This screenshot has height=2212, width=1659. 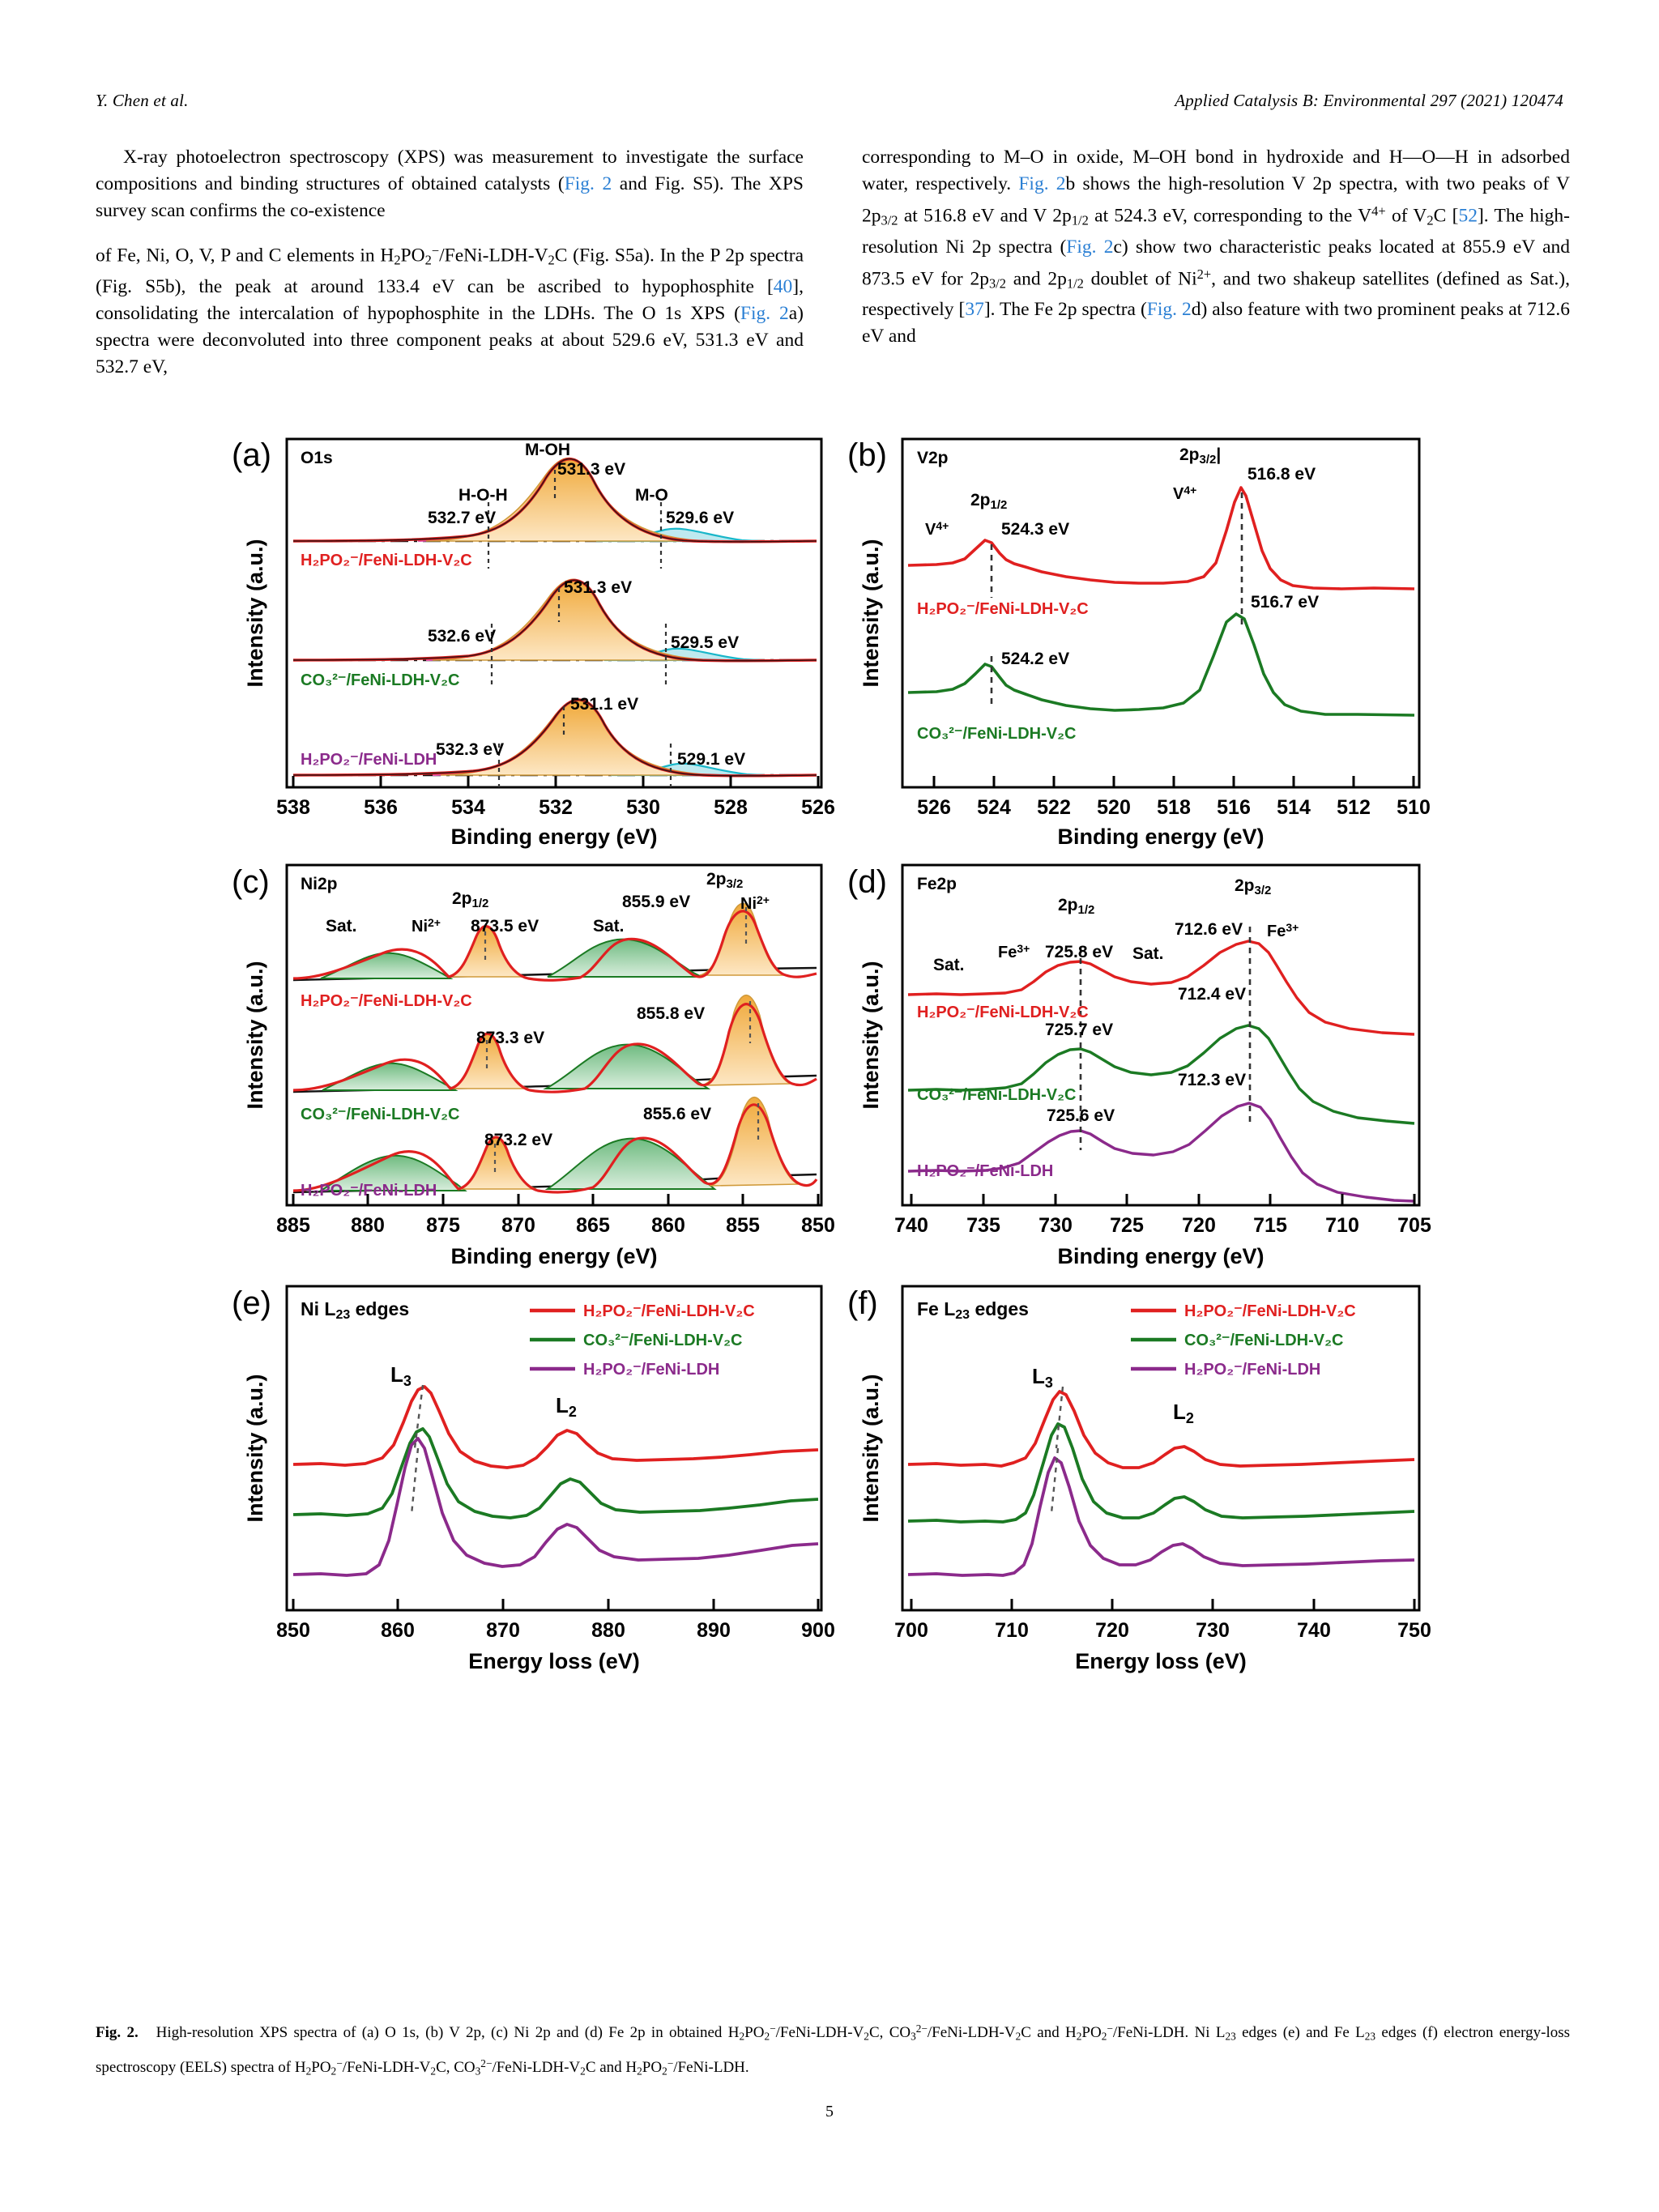 What do you see at coordinates (711, 759) in the screenshot?
I see `panel-a-peak-5291: 529.1 eV` at bounding box center [711, 759].